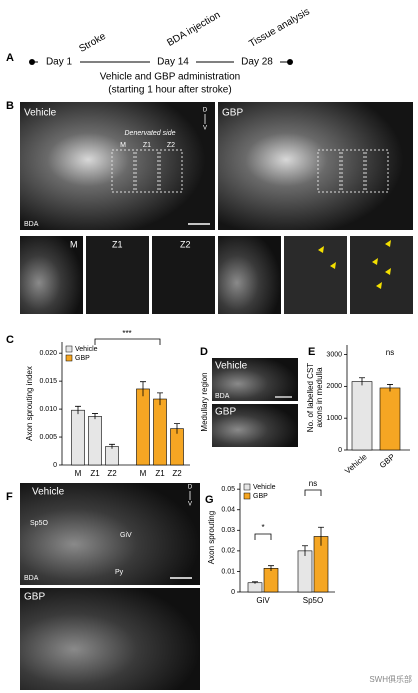 This screenshot has width=418, height=693. Describe the element at coordinates (119, 572) in the screenshot. I see `region-label: Py` at that location.